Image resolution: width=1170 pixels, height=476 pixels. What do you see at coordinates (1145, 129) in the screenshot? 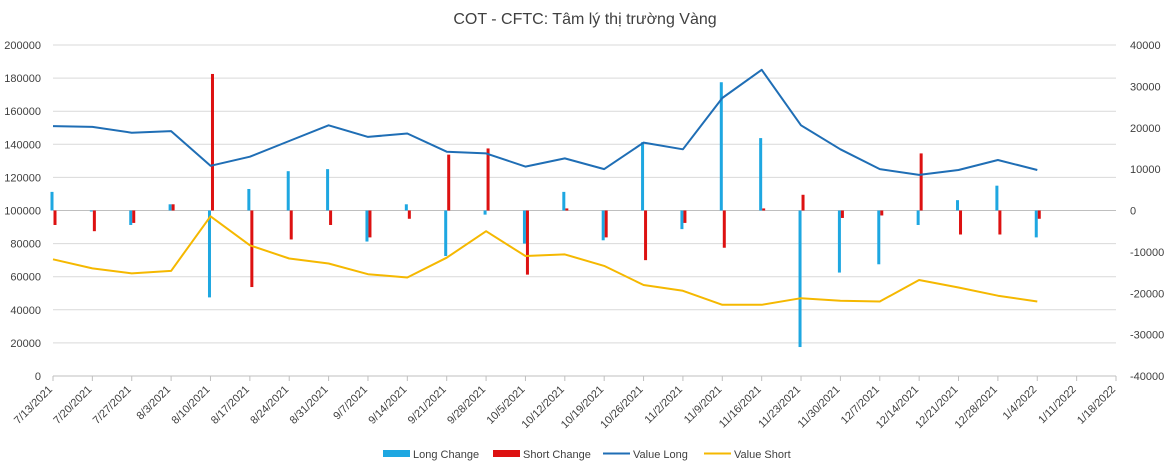
I see `y-right-tick-label: 20000` at bounding box center [1145, 129].